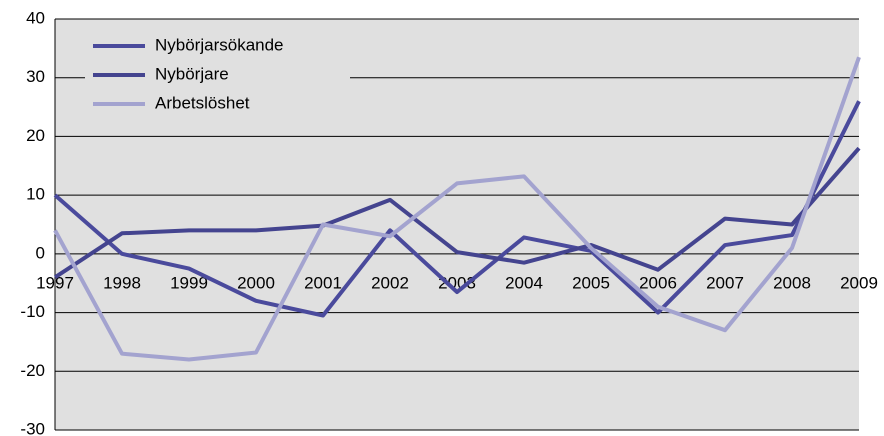 The width and height of the screenshot is (884, 436). What do you see at coordinates (32, 311) in the screenshot?
I see `y-tick-label: -10` at bounding box center [32, 311].